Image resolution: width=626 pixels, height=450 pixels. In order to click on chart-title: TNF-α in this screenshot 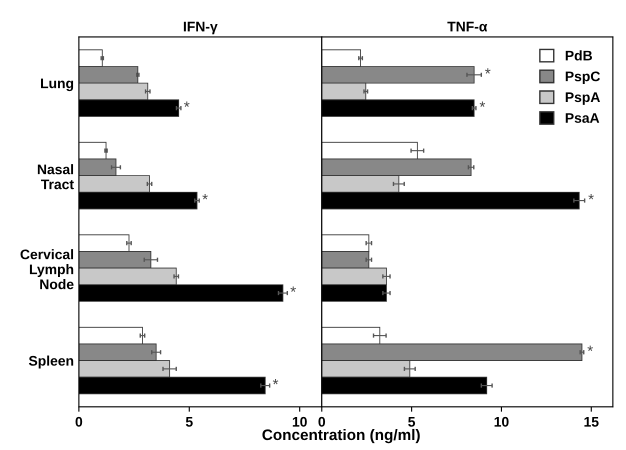, I will do `click(467, 27)`.